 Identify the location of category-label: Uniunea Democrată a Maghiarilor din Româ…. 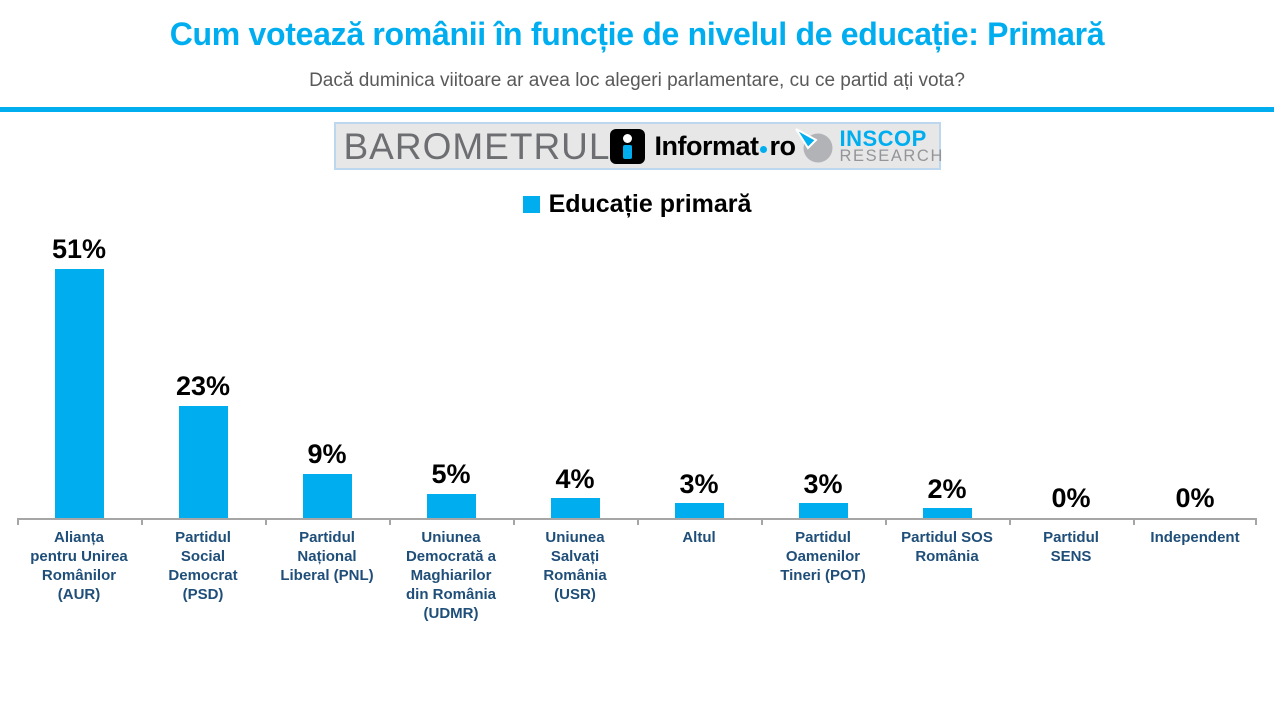
(451, 575).